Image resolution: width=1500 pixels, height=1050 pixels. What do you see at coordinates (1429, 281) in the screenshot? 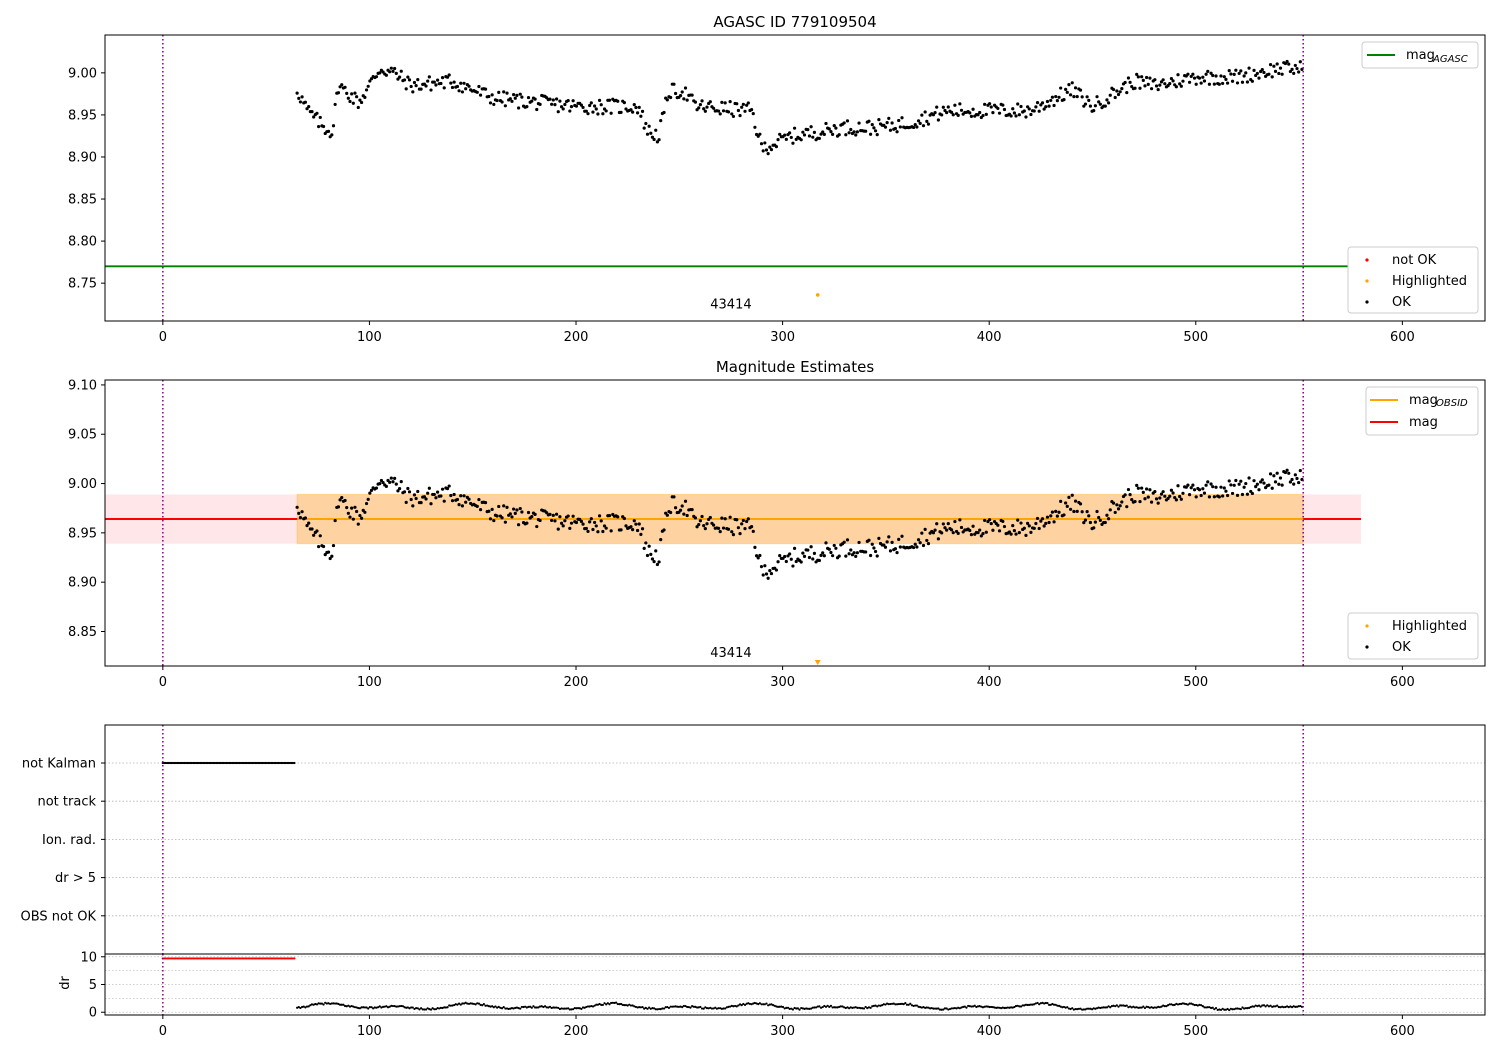
I see `legend-highlighted: Highlighted` at bounding box center [1429, 281].